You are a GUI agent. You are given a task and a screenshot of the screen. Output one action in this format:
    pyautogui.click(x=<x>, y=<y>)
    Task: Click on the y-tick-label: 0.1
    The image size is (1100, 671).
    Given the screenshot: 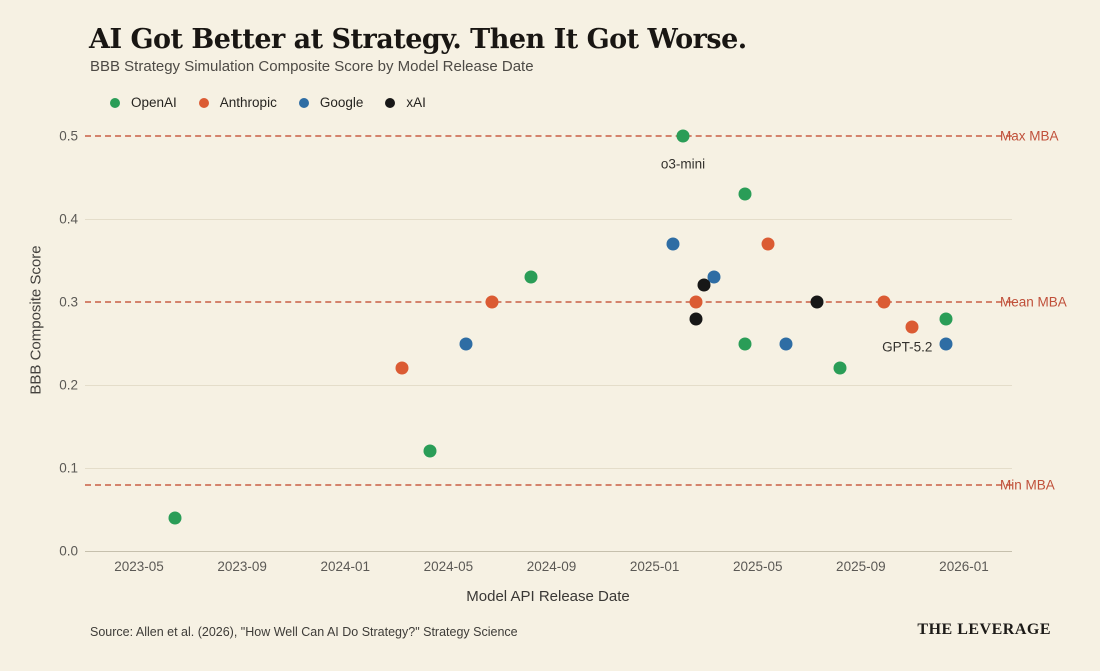 What is the action you would take?
    pyautogui.click(x=68, y=468)
    